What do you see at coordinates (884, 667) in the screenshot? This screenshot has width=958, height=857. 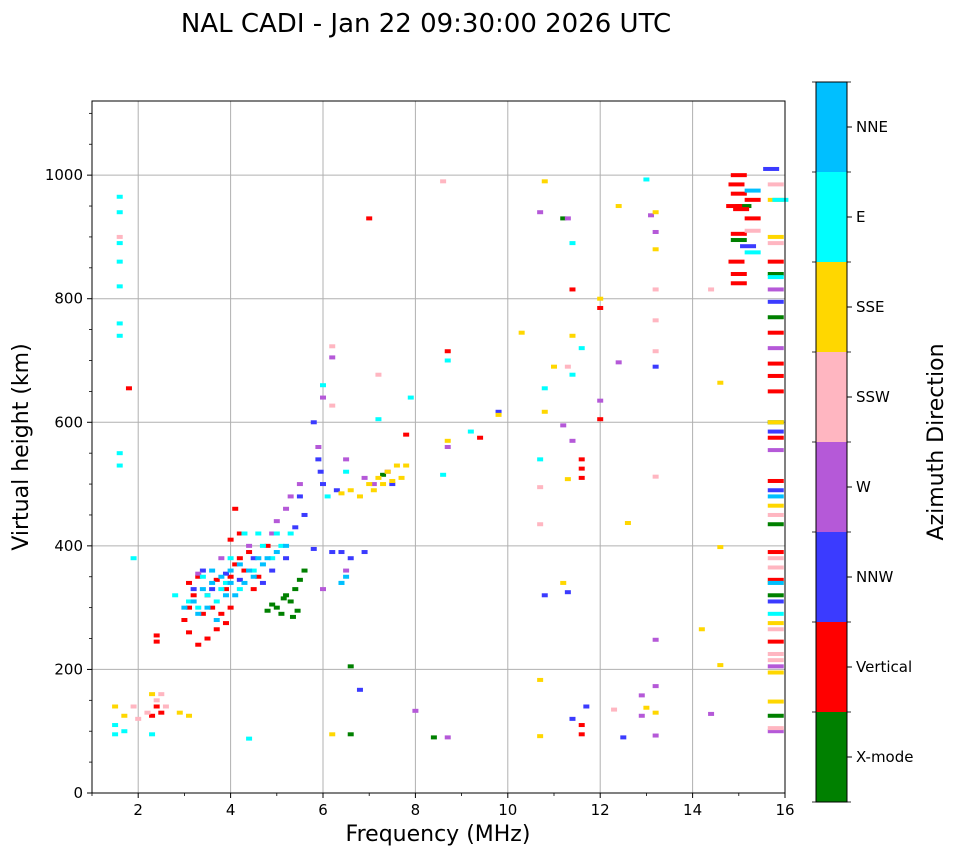 I see `colorbar-tick-label: Vertical` at bounding box center [884, 667].